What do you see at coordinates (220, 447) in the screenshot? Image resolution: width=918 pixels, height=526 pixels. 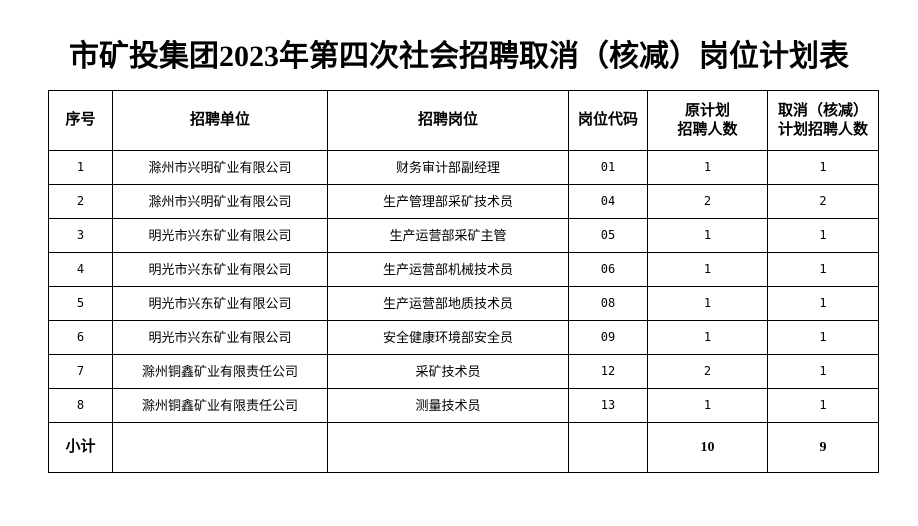 I see `summary-unit-empty` at bounding box center [220, 447].